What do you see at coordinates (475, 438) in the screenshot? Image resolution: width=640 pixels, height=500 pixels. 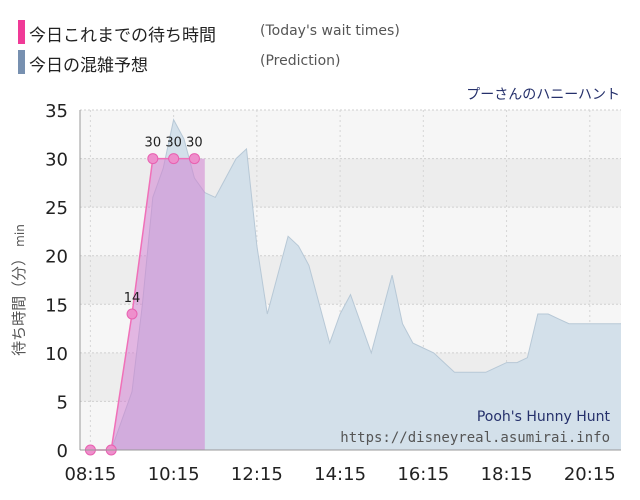 I see `watermark-url: https://disneyreal.asumirai.info` at bounding box center [475, 438].